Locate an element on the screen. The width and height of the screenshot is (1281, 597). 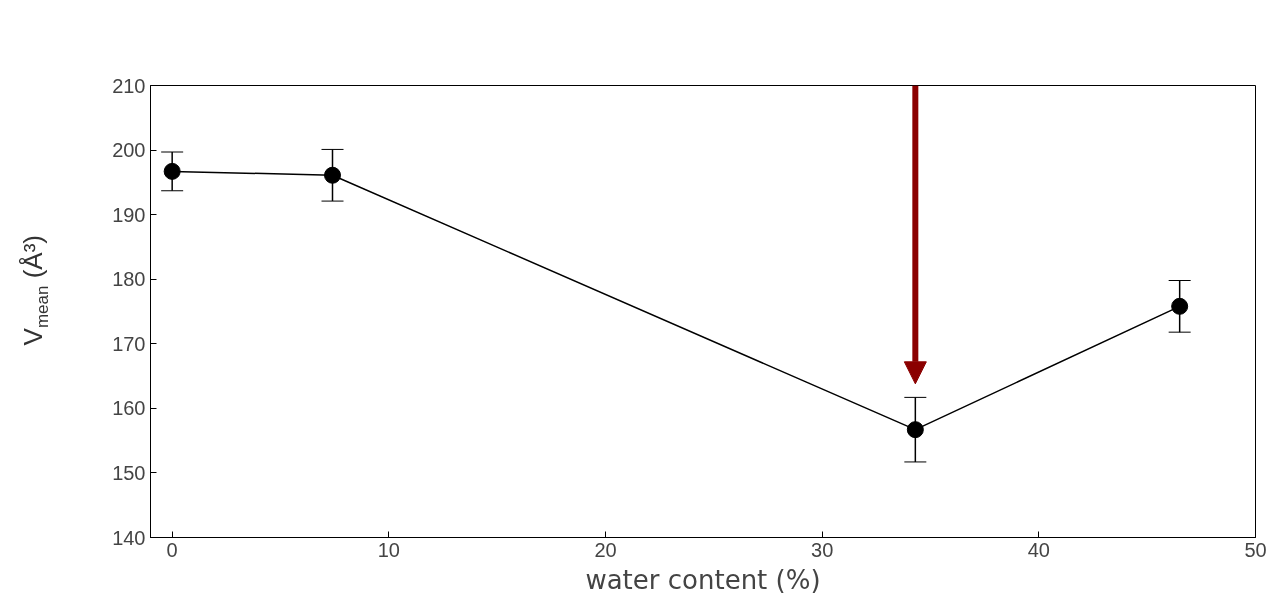
y-tick-label: 180 is located at coordinates (129, 279).